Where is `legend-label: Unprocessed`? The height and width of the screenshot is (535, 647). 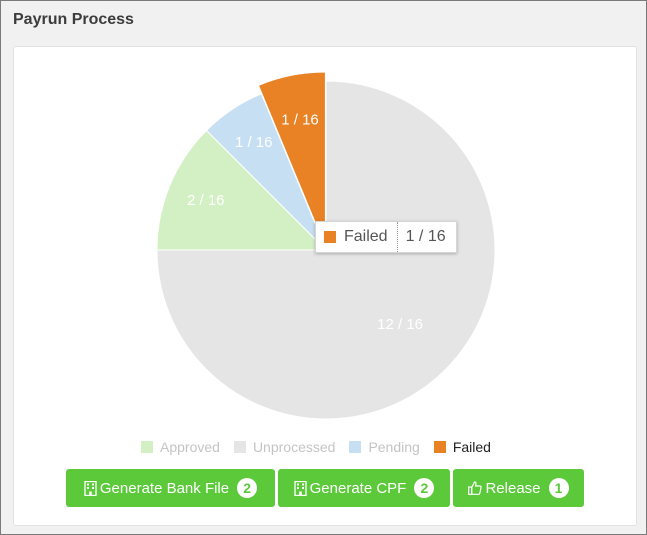 legend-label: Unprocessed is located at coordinates (294, 447).